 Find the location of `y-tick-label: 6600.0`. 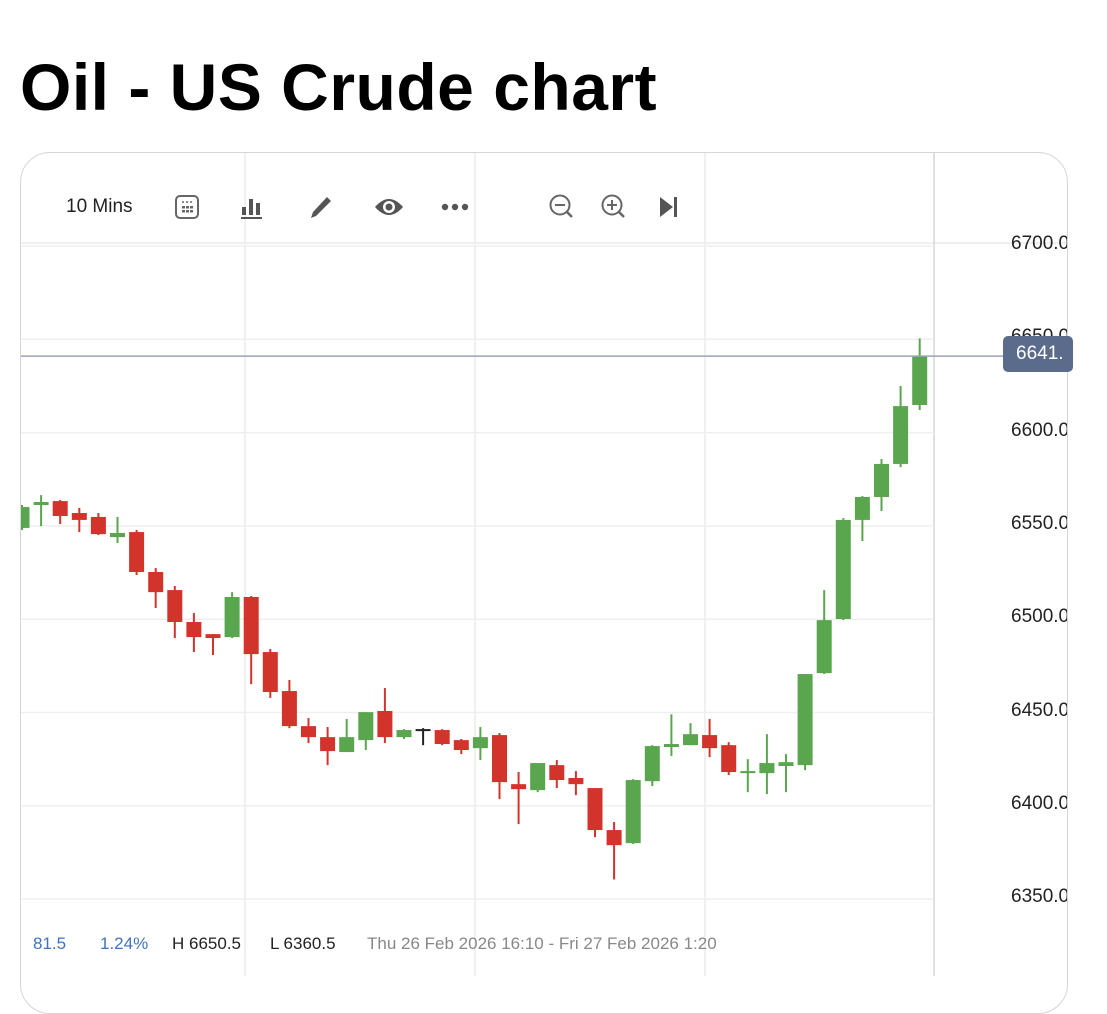

y-tick-label: 6600.0 is located at coordinates (1039, 430).